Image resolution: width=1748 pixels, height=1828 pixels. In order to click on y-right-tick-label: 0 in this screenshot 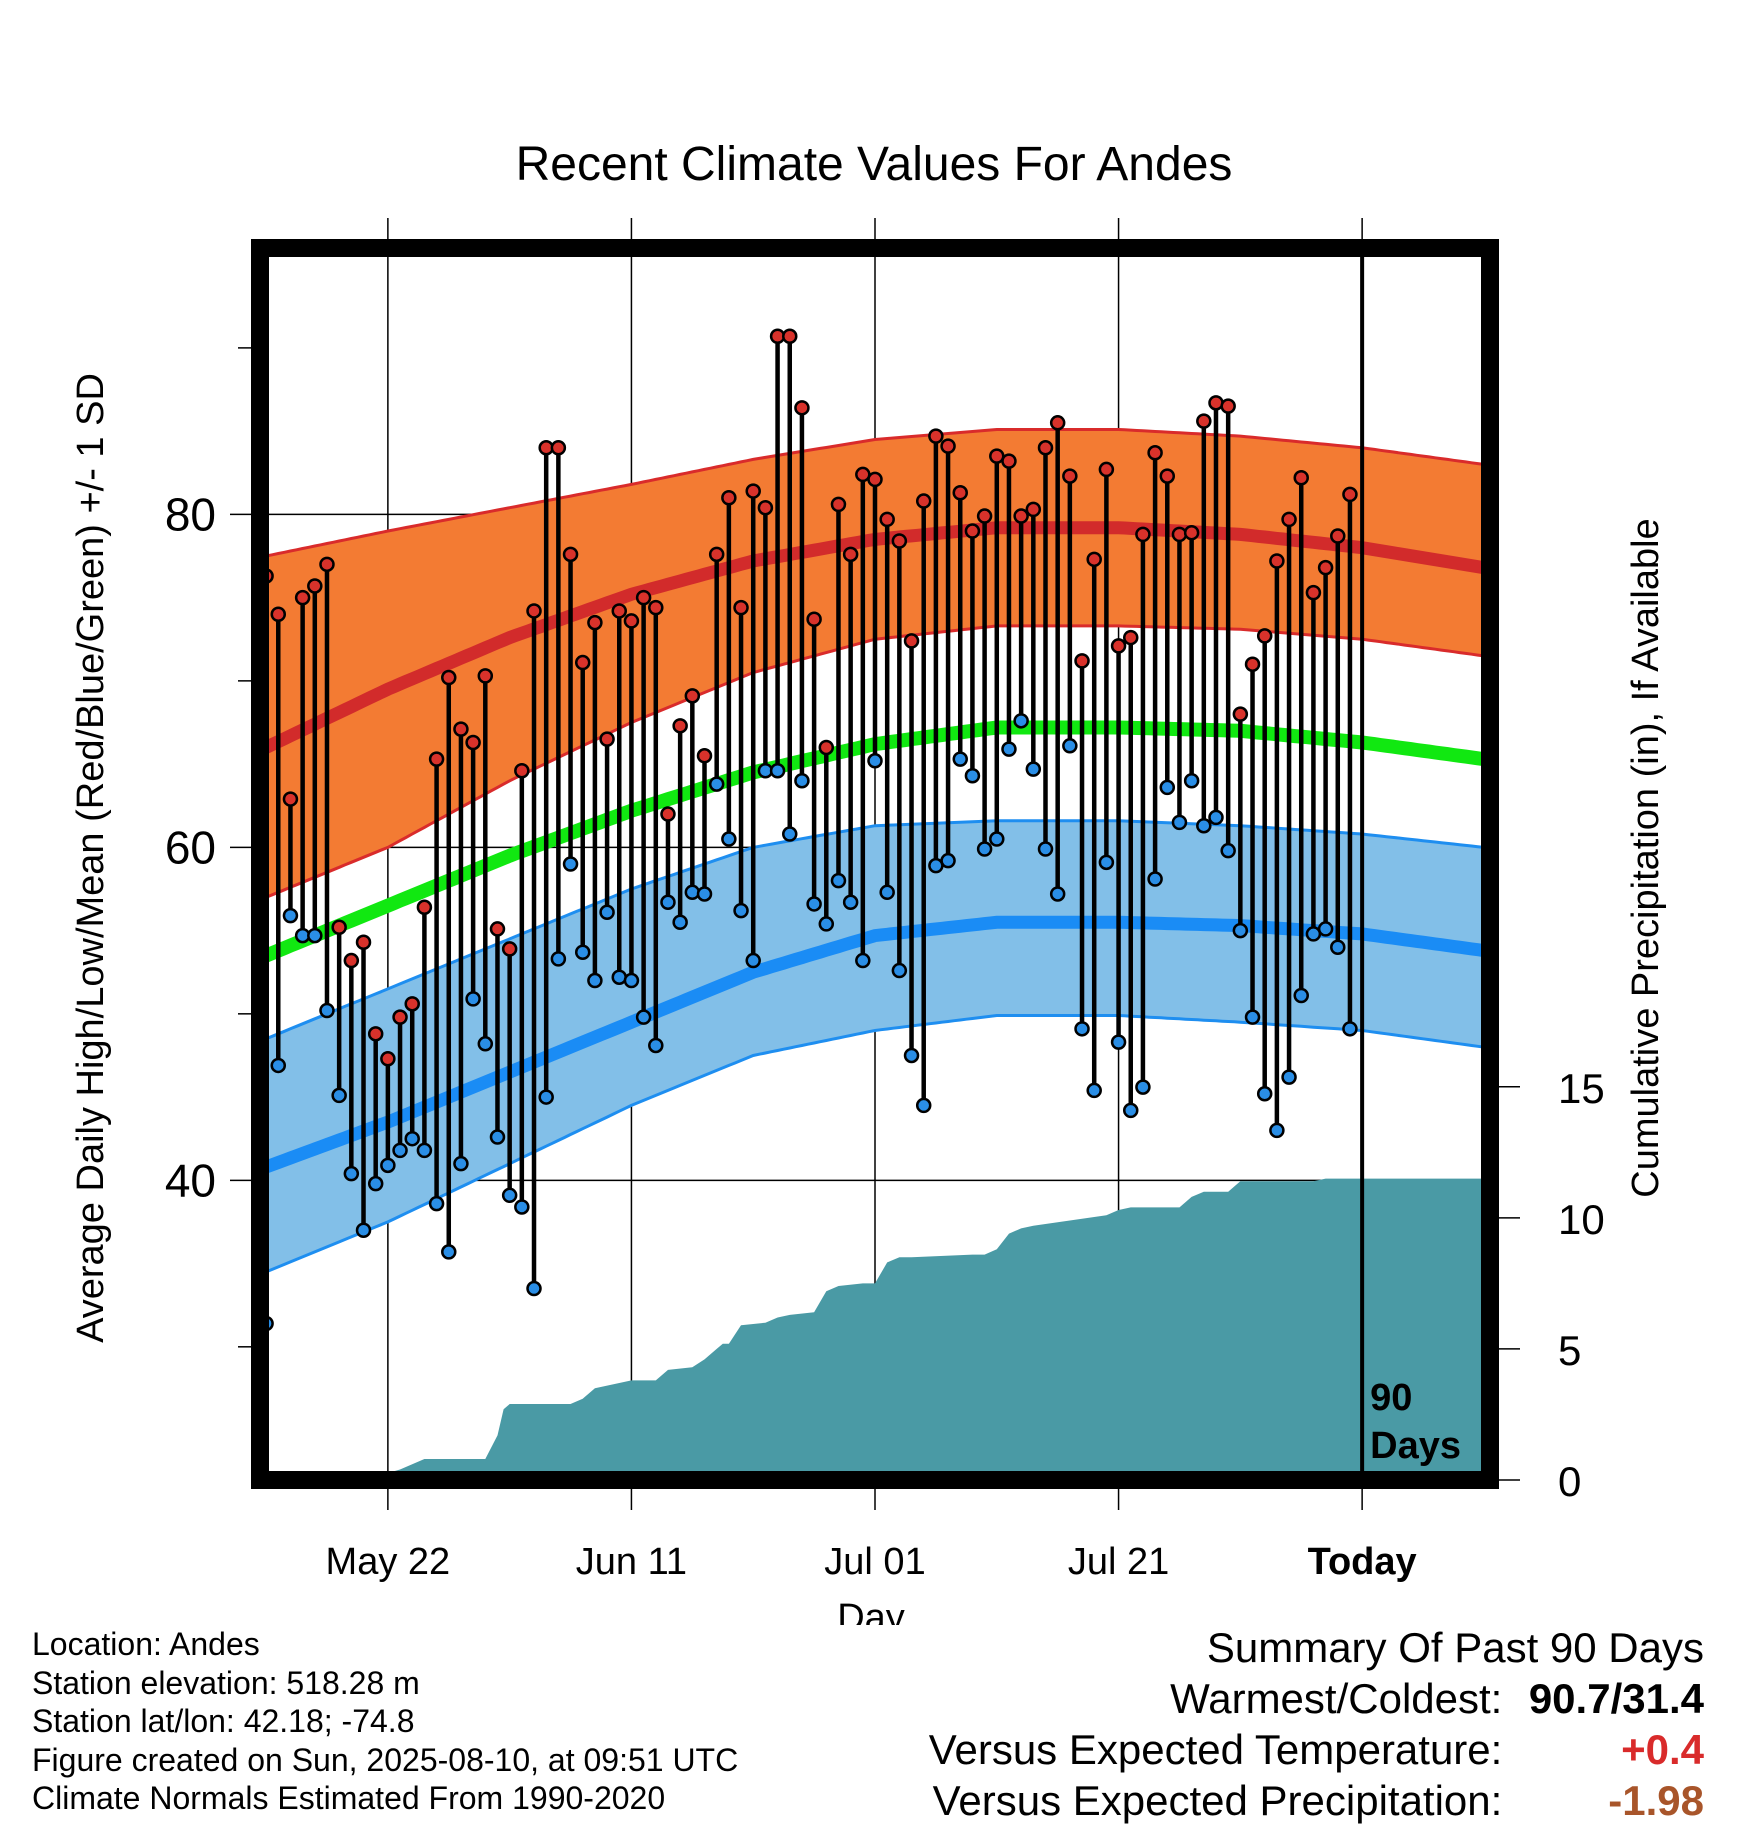, I will do `click(1569, 1481)`.